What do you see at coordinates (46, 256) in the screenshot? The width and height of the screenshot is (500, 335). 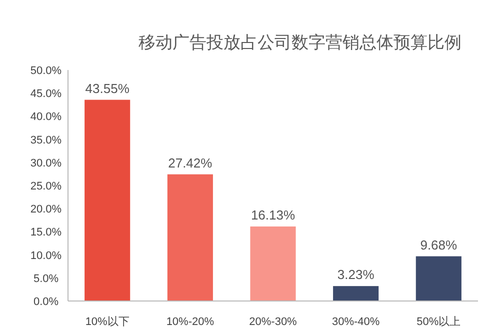 I see `y-tick-label: 10.0%` at bounding box center [46, 256].